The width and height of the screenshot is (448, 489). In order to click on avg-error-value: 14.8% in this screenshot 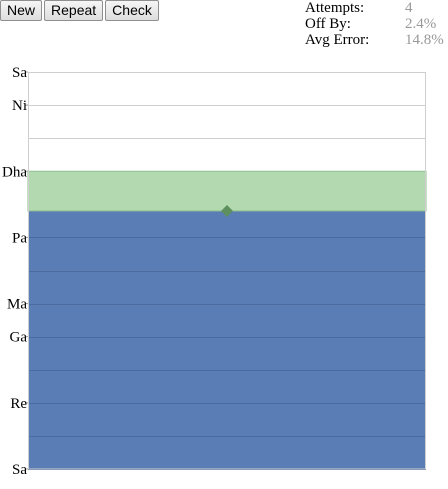, I will do `click(424, 40)`.